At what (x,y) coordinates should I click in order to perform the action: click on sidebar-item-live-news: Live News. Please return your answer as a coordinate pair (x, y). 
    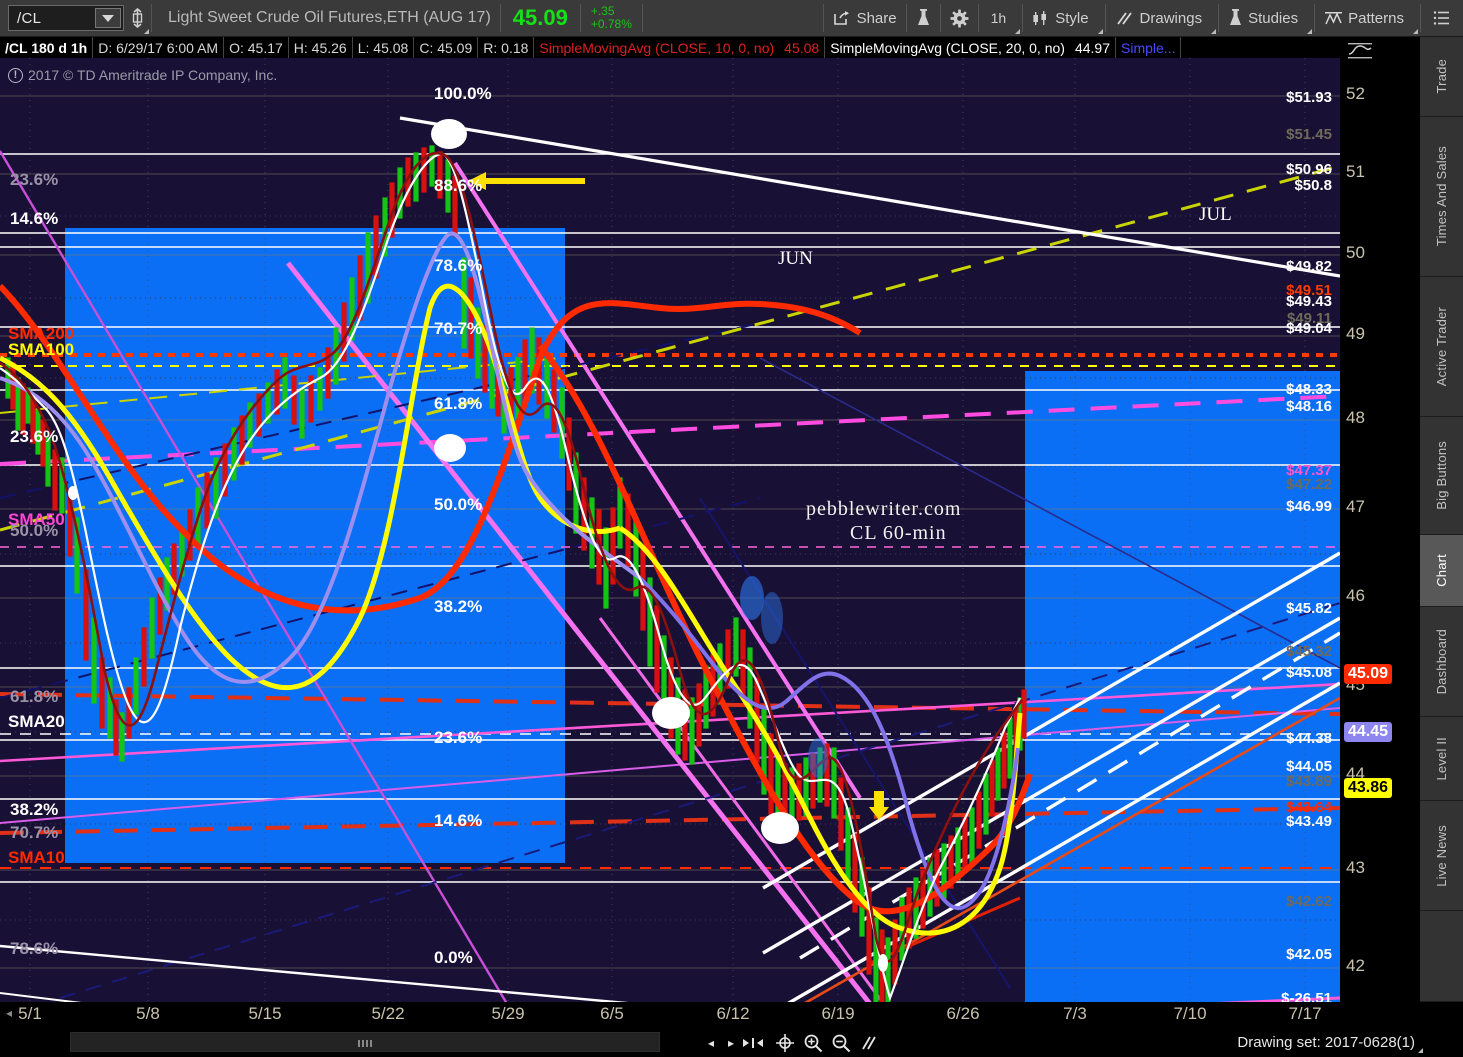
    Looking at the image, I should click on (1441, 856).